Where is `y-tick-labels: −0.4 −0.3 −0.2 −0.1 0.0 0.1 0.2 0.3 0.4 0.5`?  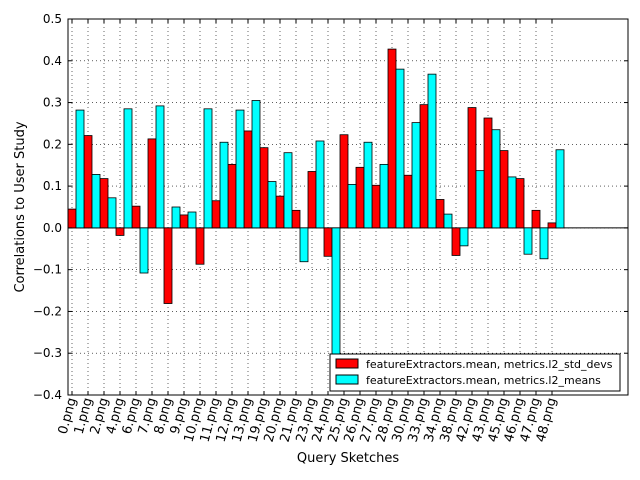 y-tick-labels: −0.4 −0.3 −0.2 −0.1 0.0 0.1 0.2 0.3 0.4 0.5 is located at coordinates (47, 207).